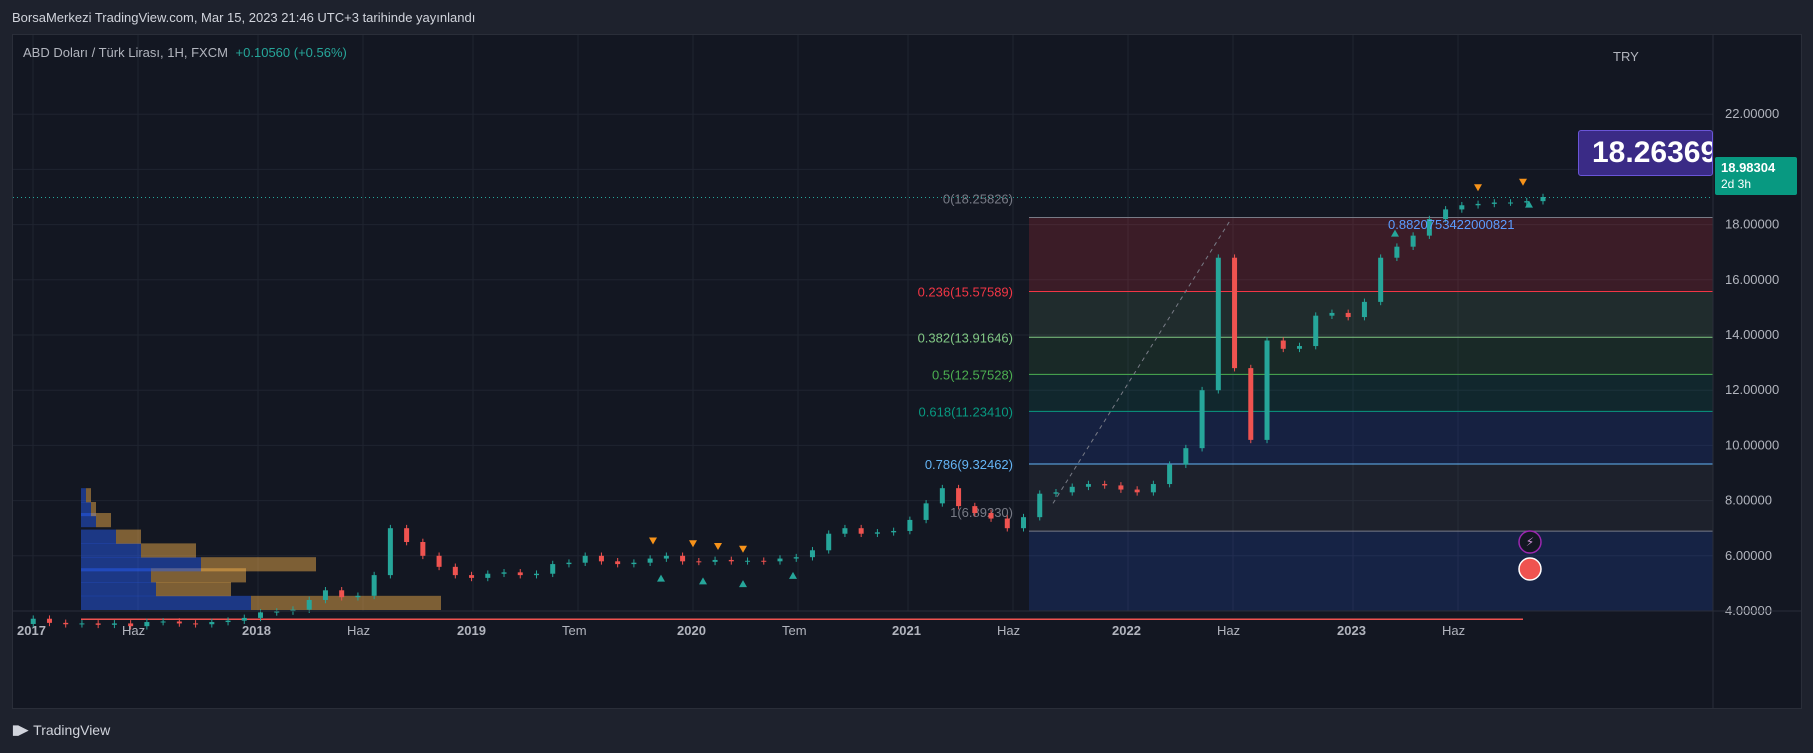 The height and width of the screenshot is (753, 1813). Describe the element at coordinates (256, 630) in the screenshot. I see `time-axis-label: 2018` at that location.